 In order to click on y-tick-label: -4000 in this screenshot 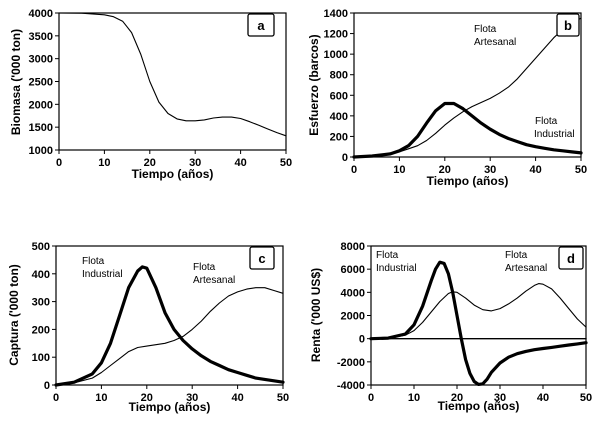, I will do `click(351, 386)`.